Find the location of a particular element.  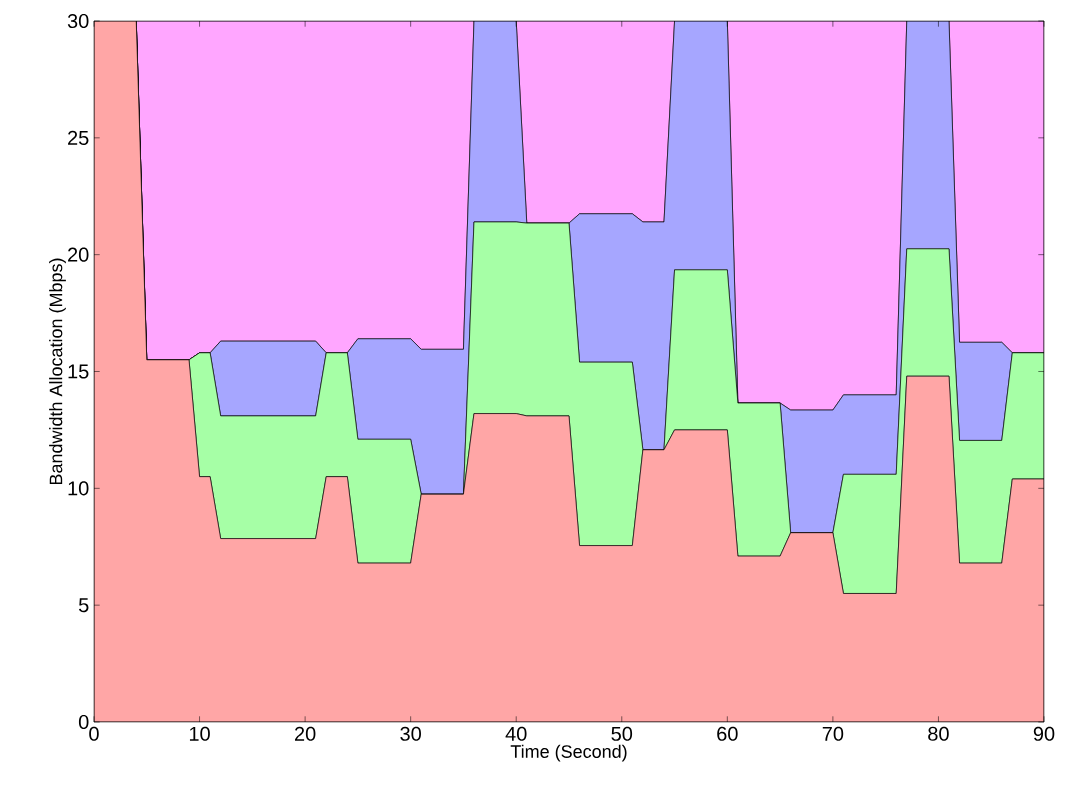

x-tick-label: 40 is located at coordinates (516, 733).